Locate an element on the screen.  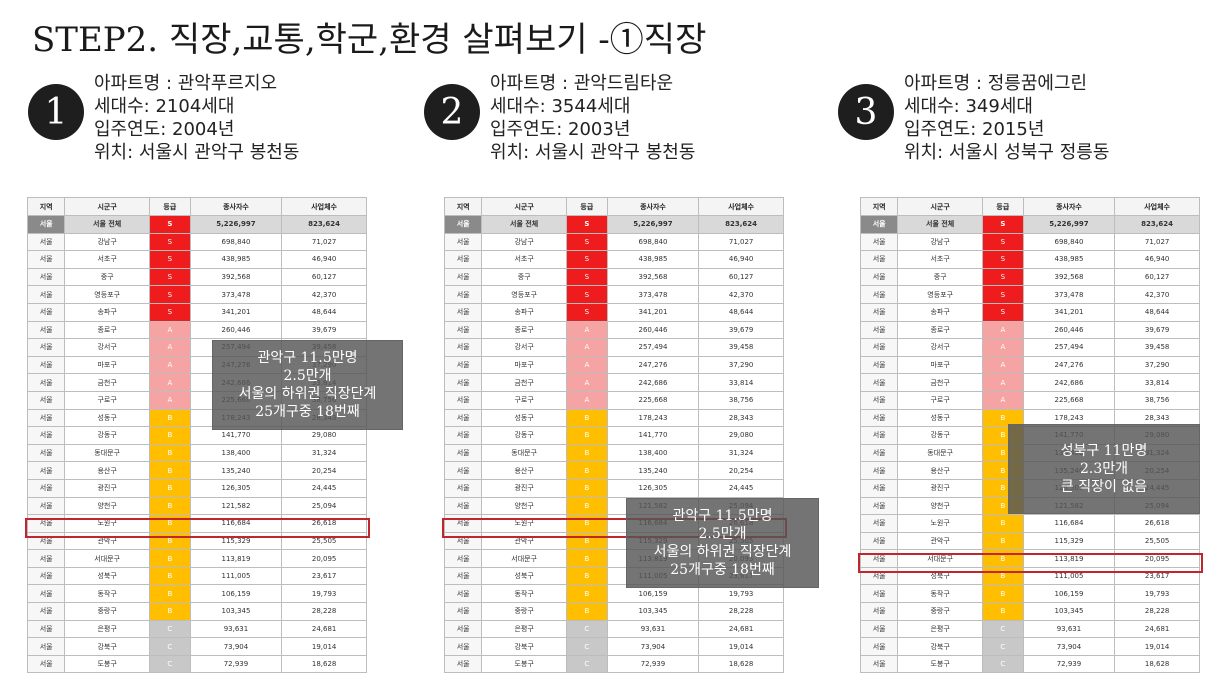
table-row: 서울 중랑구 B 103,345 28,228 is located at coordinates (196, 611).